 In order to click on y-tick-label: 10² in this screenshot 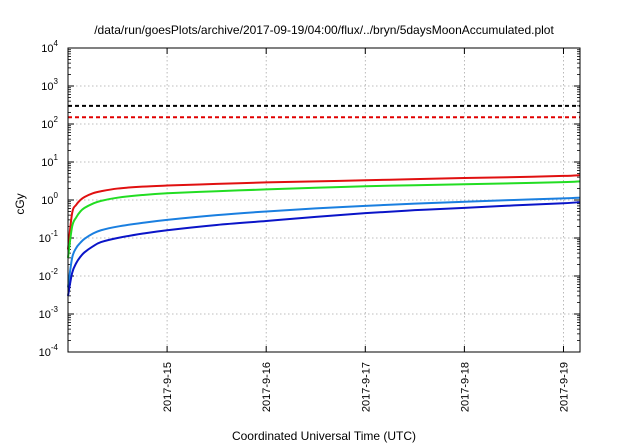, I will do `click(49, 123)`.